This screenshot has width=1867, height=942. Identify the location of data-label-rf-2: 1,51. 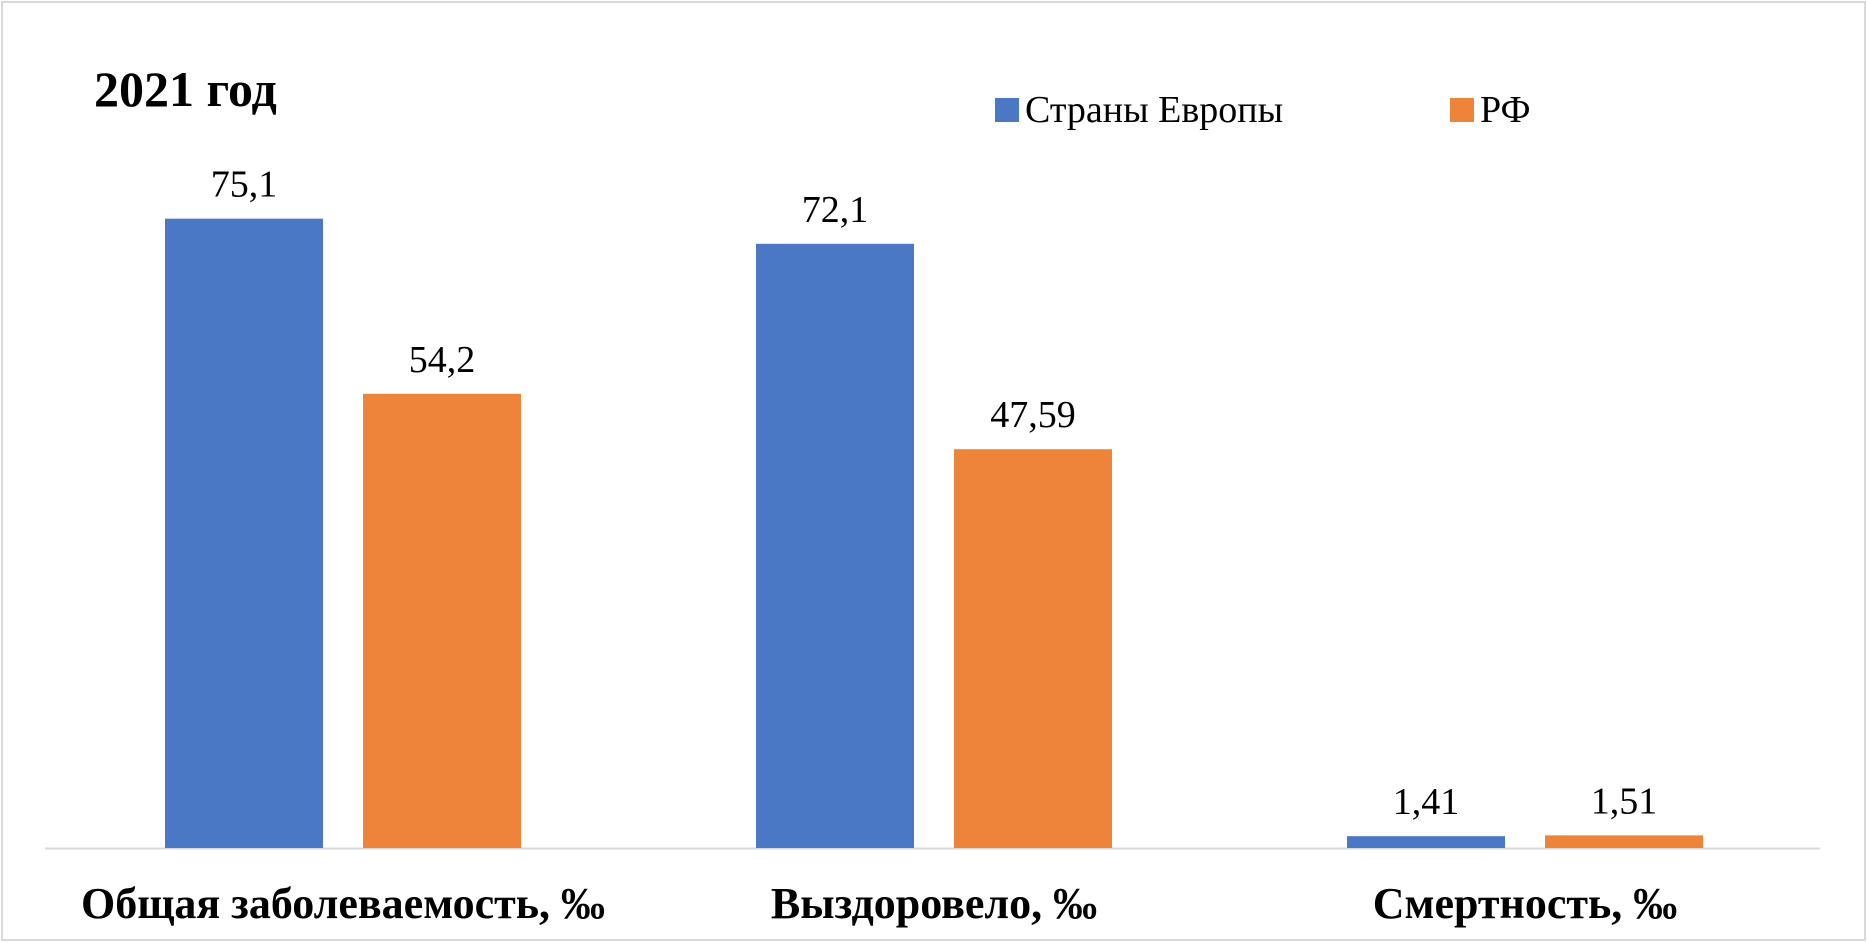
(1624, 801).